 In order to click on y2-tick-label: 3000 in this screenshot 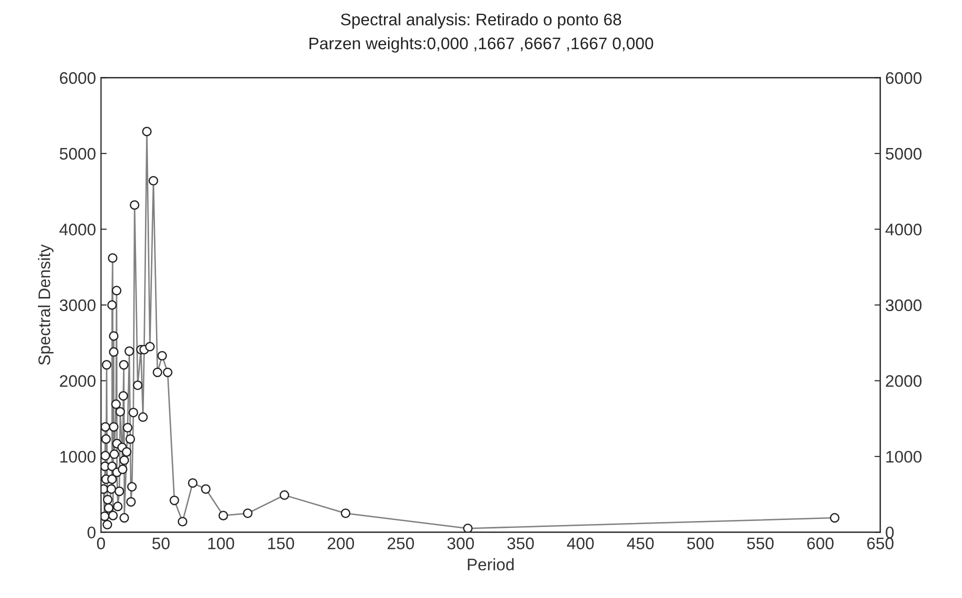, I will do `click(904, 305)`.